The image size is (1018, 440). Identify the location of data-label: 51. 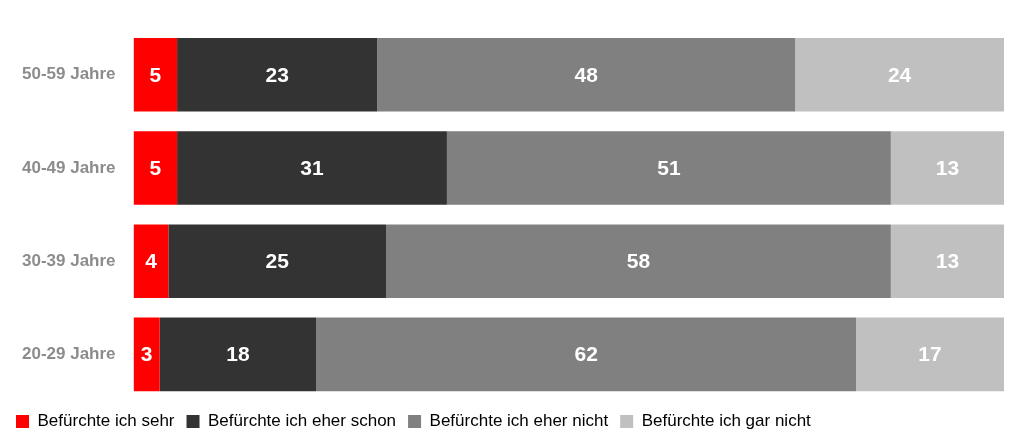
(669, 167).